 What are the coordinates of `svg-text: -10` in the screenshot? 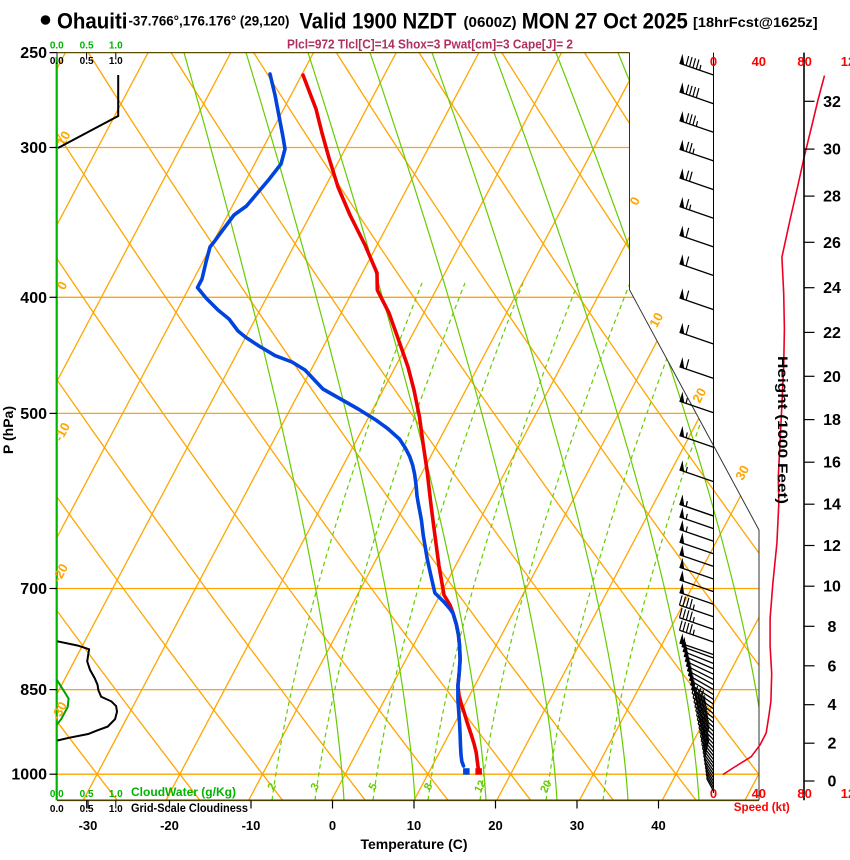 It's located at (251, 825).